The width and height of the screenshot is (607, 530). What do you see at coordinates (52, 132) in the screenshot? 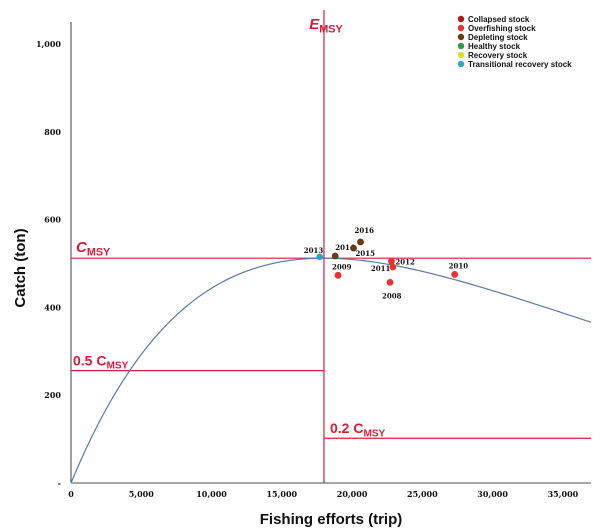
I see `y-tick-label: 800` at bounding box center [52, 132].